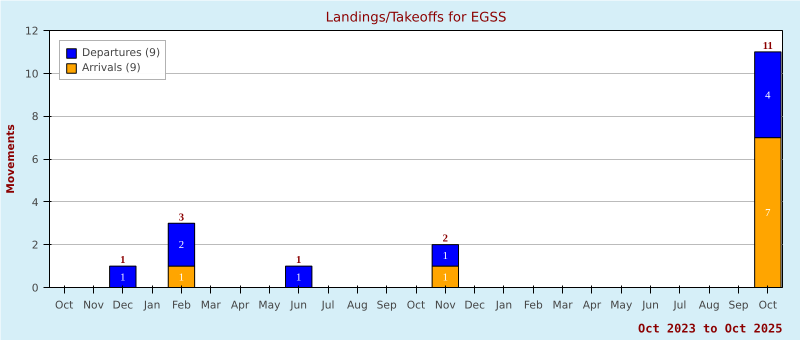 Image resolution: width=800 pixels, height=340 pixels. Describe the element at coordinates (35, 159) in the screenshot. I see `y-tick-label: 6` at that location.